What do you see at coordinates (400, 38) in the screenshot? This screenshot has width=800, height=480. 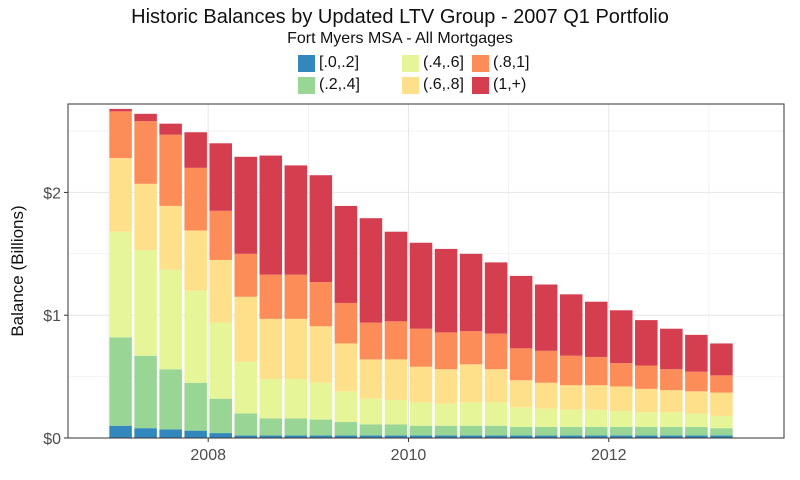 I see `chart-subtitle: Fort Myers MSA - All Mortgages` at bounding box center [400, 38].